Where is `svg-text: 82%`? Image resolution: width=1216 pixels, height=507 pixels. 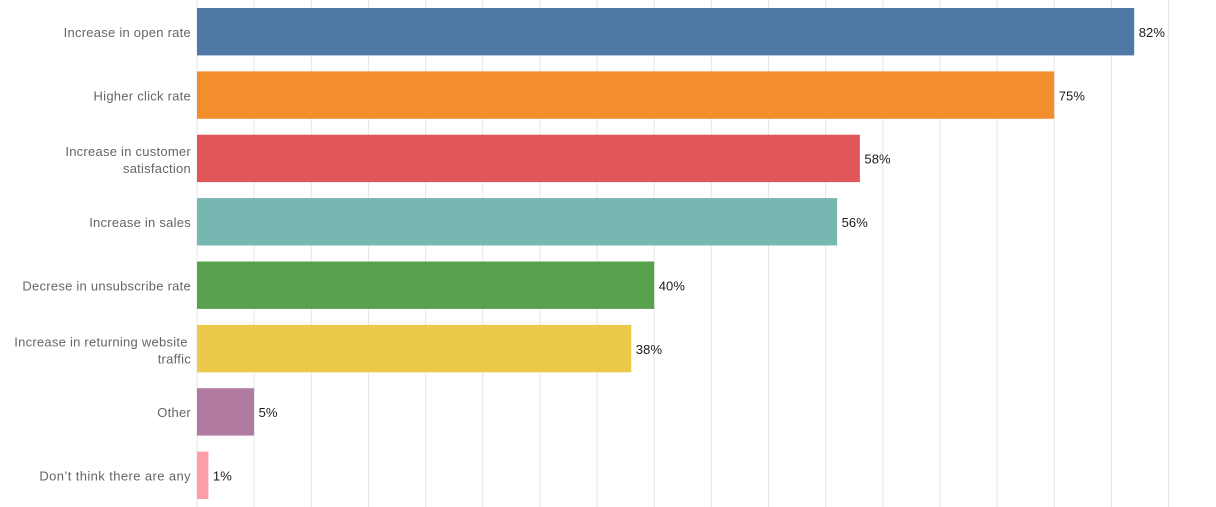 svg-text: 82% is located at coordinates (1152, 32).